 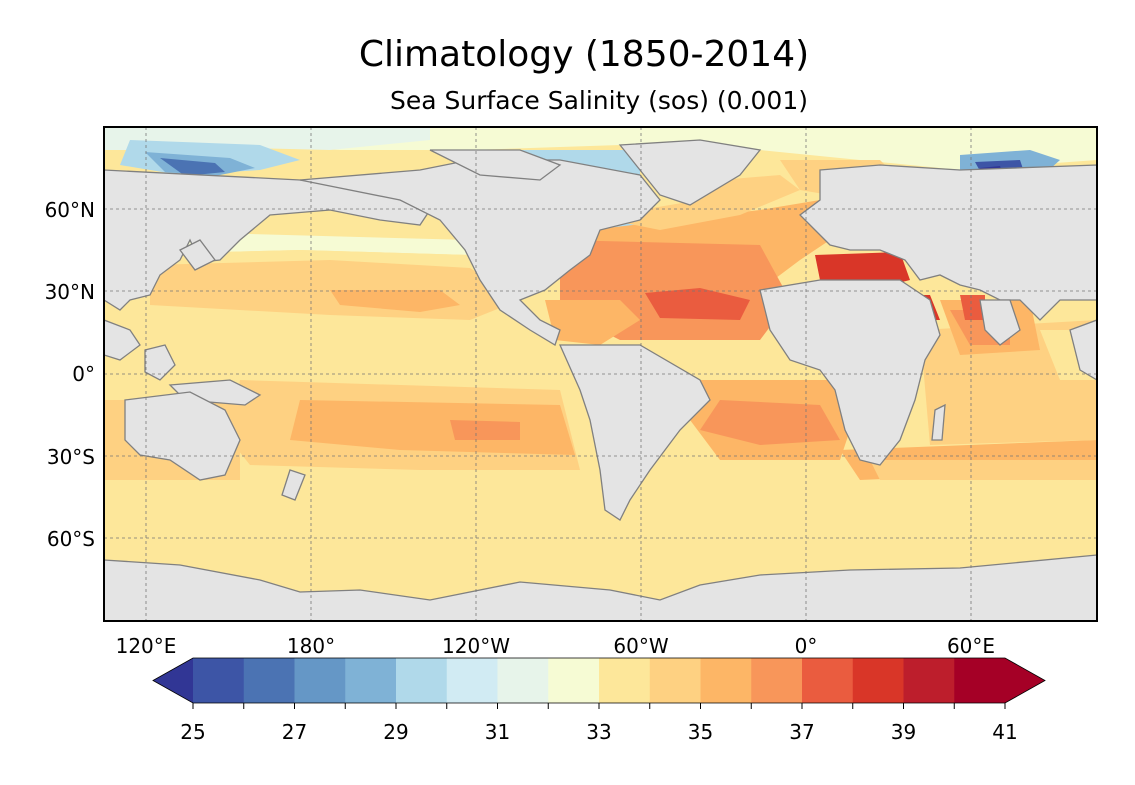 What do you see at coordinates (476, 646) in the screenshot?
I see `lon-label-120w: 120°W` at bounding box center [476, 646].